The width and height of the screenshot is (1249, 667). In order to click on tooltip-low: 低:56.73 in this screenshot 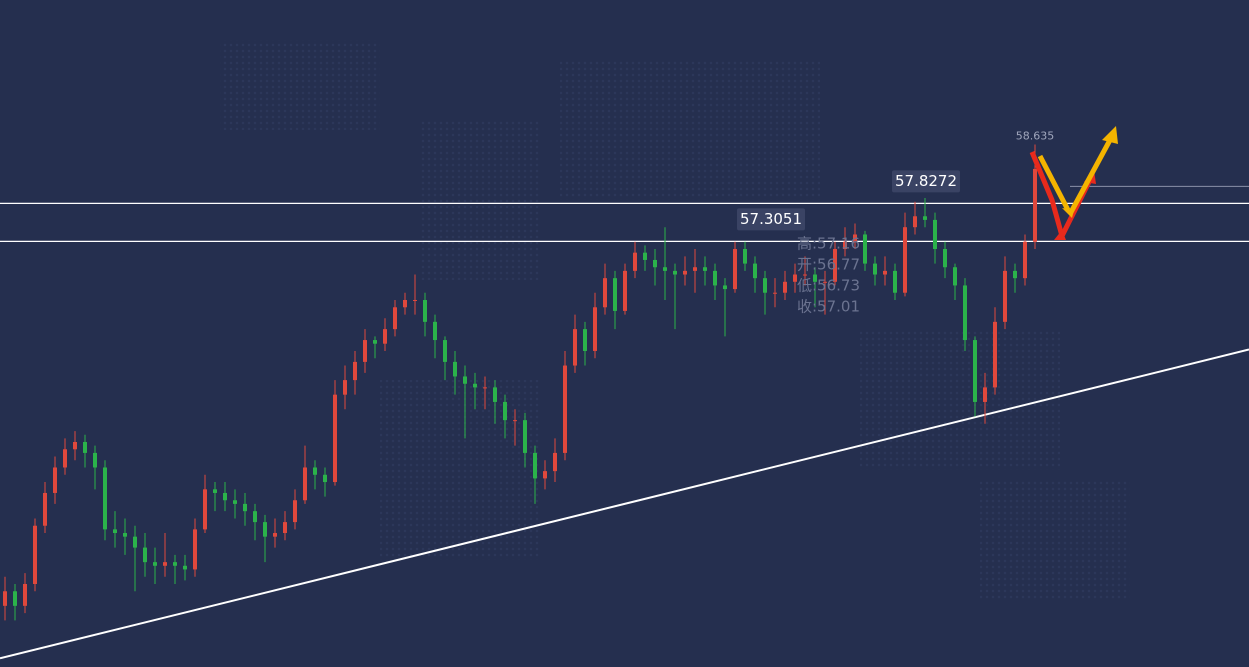, I will do `click(828, 286)`.